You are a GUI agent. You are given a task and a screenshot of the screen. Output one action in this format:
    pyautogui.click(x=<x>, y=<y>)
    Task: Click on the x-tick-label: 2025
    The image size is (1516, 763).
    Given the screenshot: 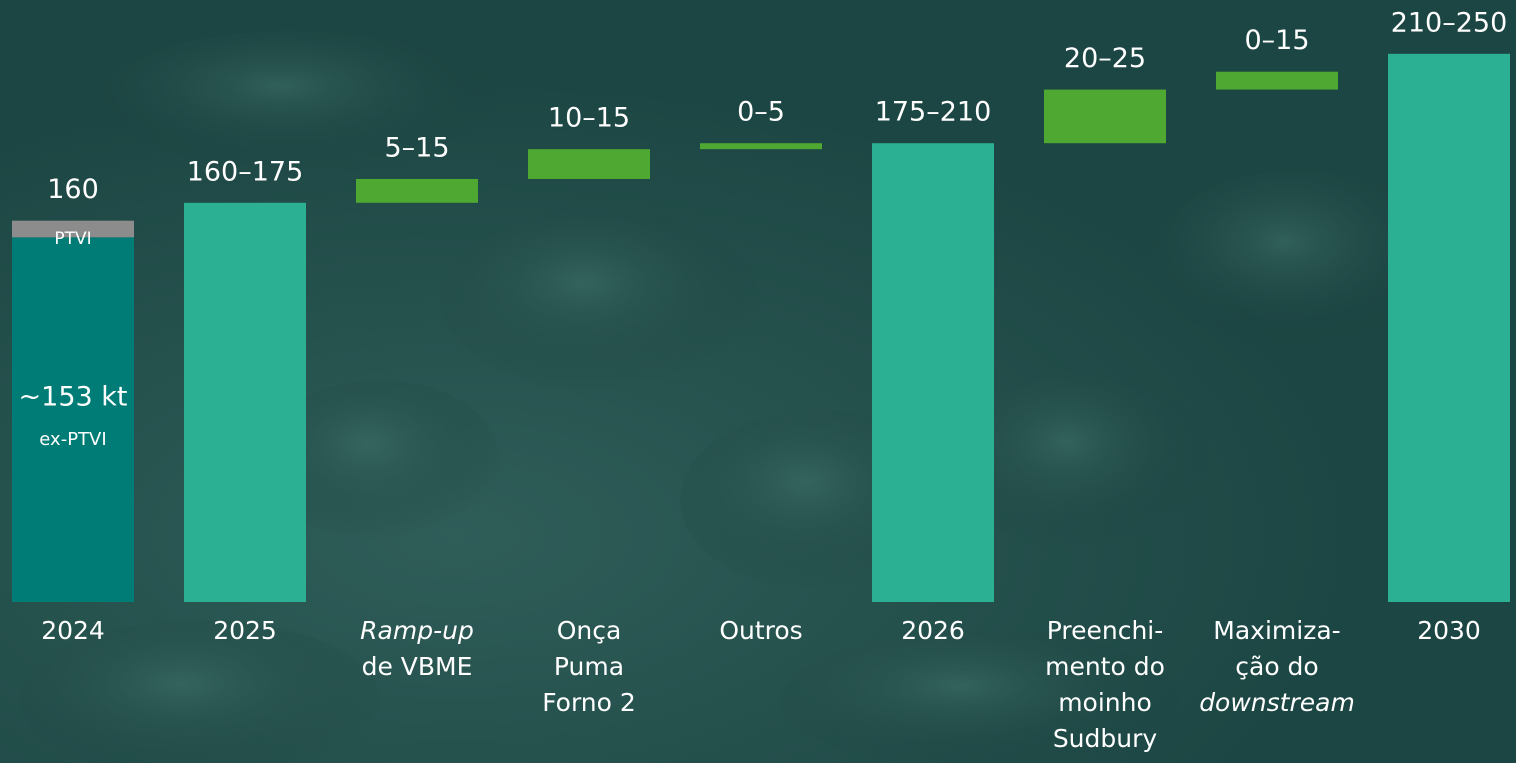 What is the action you would take?
    pyautogui.click(x=245, y=630)
    